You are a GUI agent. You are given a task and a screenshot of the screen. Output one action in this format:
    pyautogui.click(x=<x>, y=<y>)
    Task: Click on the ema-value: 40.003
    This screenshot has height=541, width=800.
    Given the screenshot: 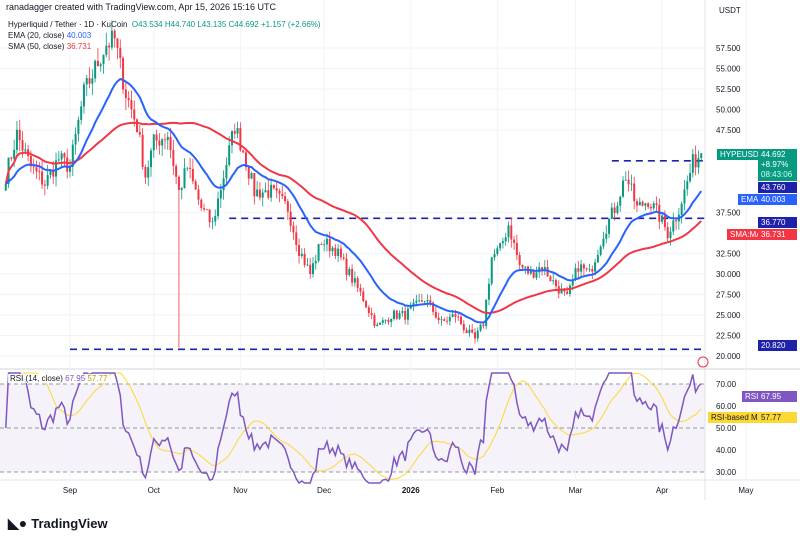 What is the action you would take?
    pyautogui.click(x=79, y=35)
    